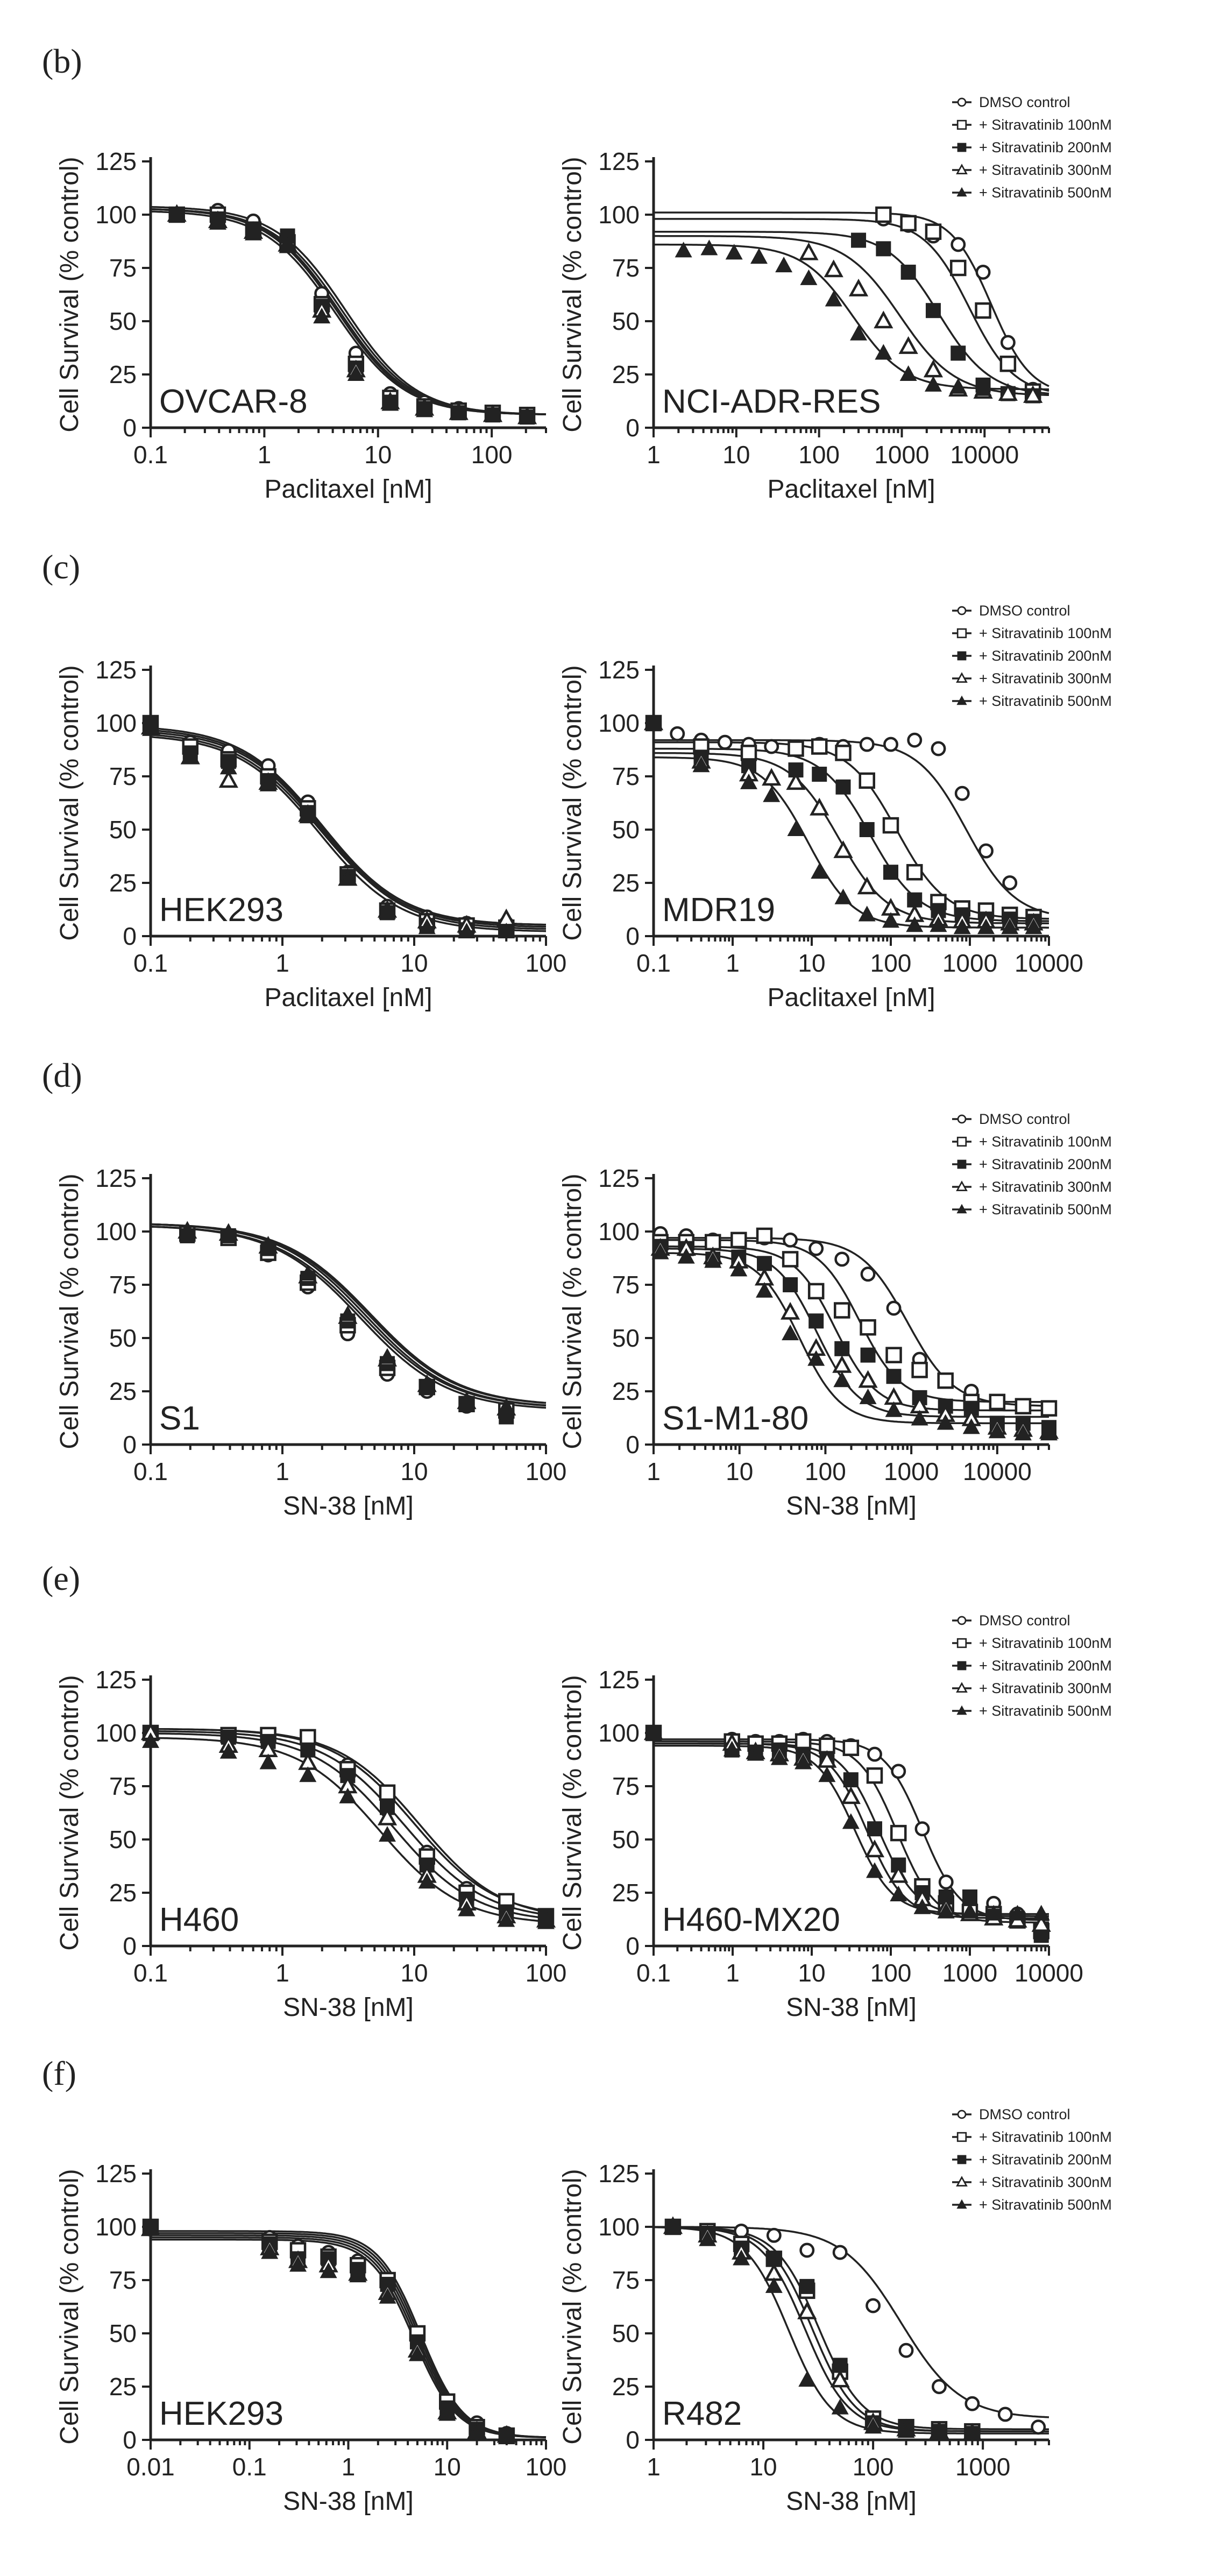 The image size is (1220, 2576). I want to click on x-axis-title: Paclitaxel [nM], so click(348, 997).